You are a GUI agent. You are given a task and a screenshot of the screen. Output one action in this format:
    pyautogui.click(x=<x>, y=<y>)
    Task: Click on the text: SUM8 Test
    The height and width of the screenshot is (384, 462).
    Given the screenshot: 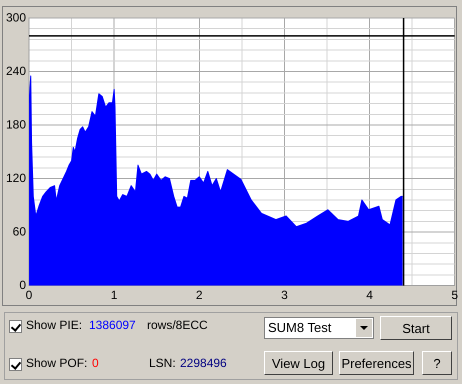 What is the action you would take?
    pyautogui.click(x=300, y=327)
    